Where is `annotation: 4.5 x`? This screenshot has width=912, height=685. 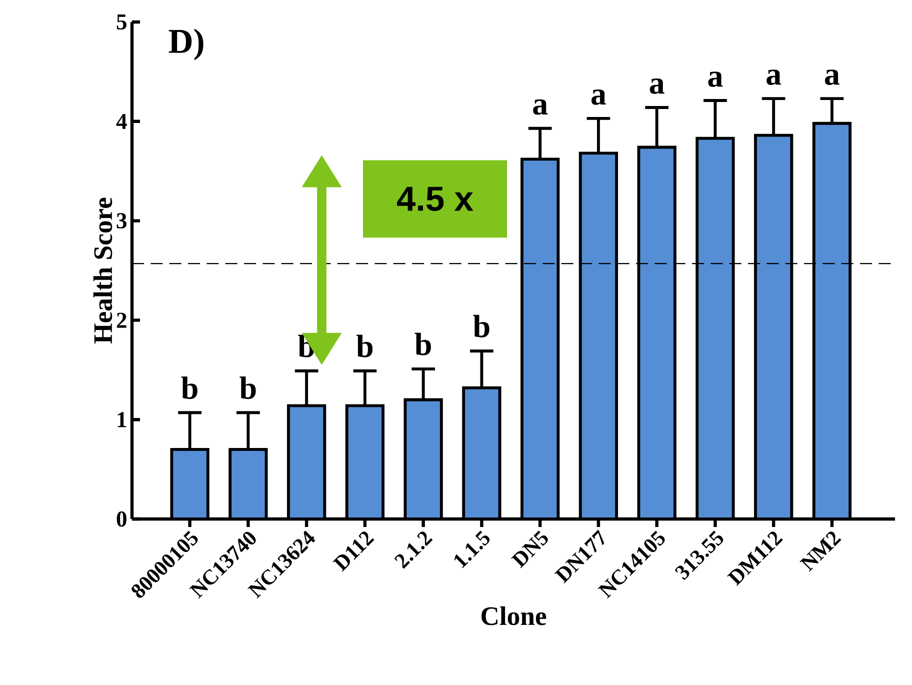
annotation: 4.5 x is located at coordinates (435, 199).